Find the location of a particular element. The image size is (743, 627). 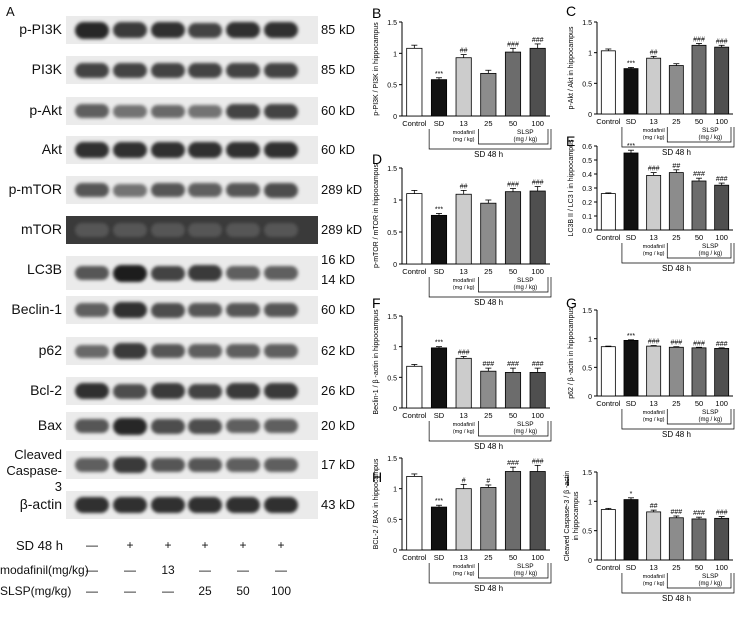

modafinil-unit: (mg / kg) is located at coordinates (654, 254).